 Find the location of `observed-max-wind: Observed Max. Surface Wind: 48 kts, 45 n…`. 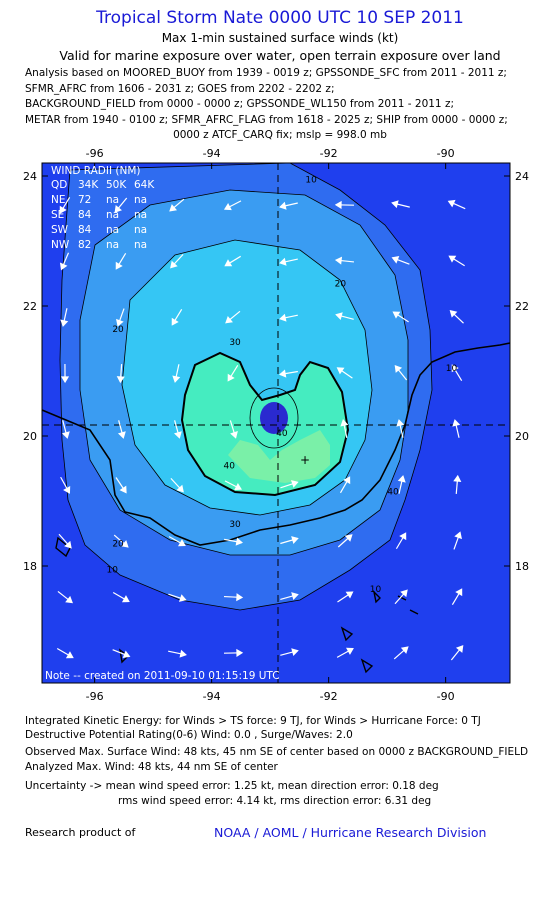

observed-max-wind: Observed Max. Surface Wind: 48 kts, 45 n… is located at coordinates (277, 752).